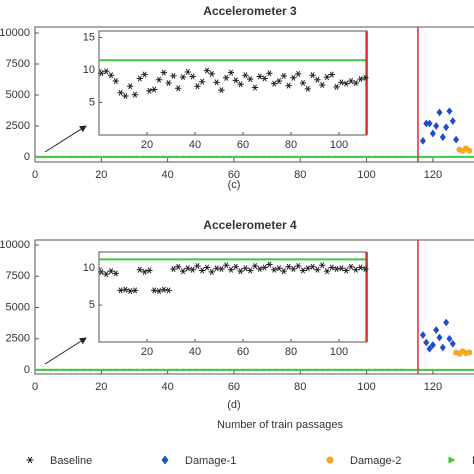 Image resolution: width=474 pixels, height=474 pixels. Describe the element at coordinates (18, 307) in the screenshot. I see `y-tick-label: 5000` at that location.